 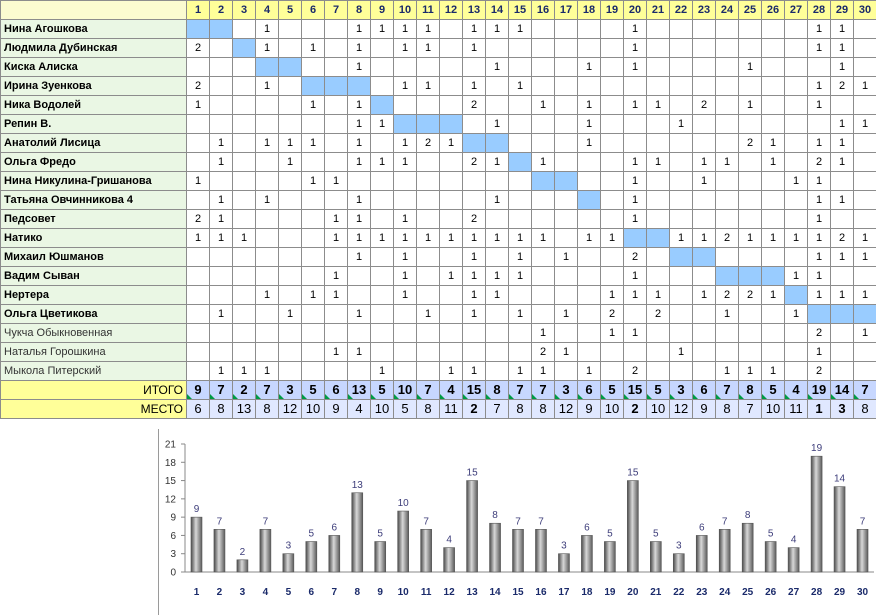 What do you see at coordinates (428, 10) in the screenshot?
I see `column-number: 11` at bounding box center [428, 10].